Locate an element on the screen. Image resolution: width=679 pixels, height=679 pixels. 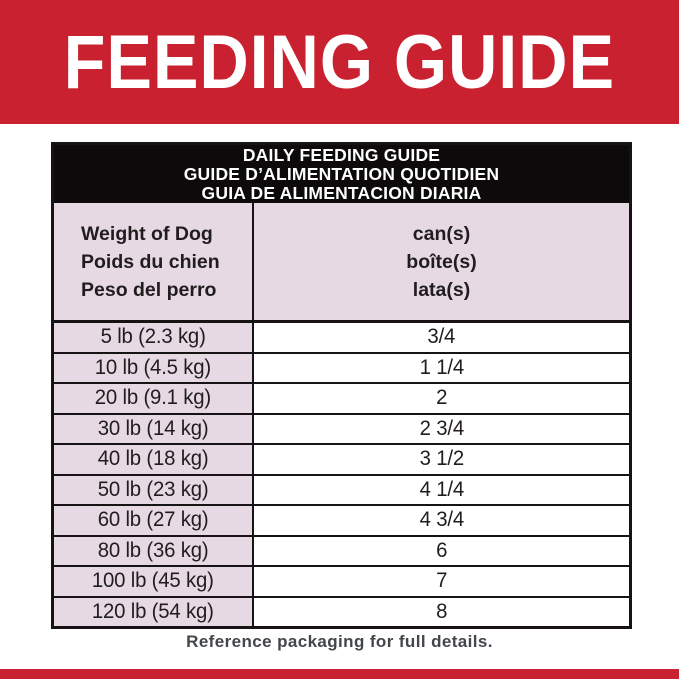
weight-value: 40 lb (18 kg) is located at coordinates (153, 459).